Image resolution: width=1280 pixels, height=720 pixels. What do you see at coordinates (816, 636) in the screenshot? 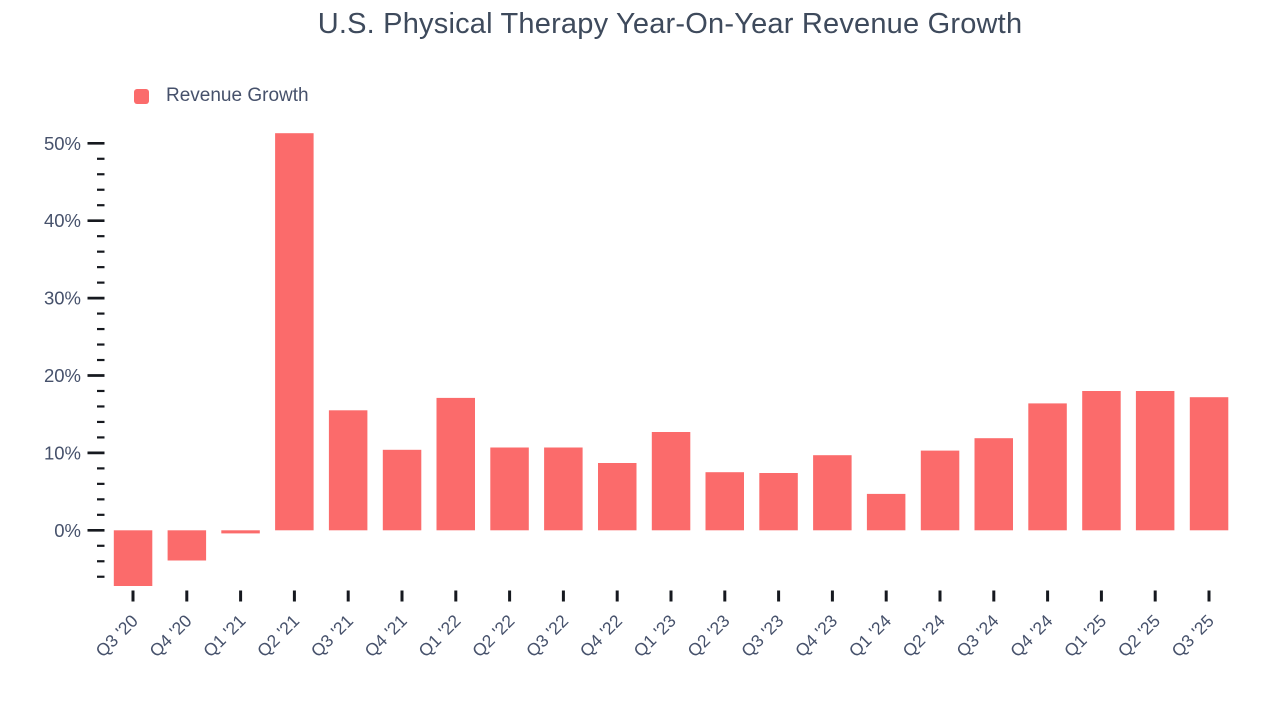
I see `x-axis-tick-label: Q4 '23` at bounding box center [816, 636].